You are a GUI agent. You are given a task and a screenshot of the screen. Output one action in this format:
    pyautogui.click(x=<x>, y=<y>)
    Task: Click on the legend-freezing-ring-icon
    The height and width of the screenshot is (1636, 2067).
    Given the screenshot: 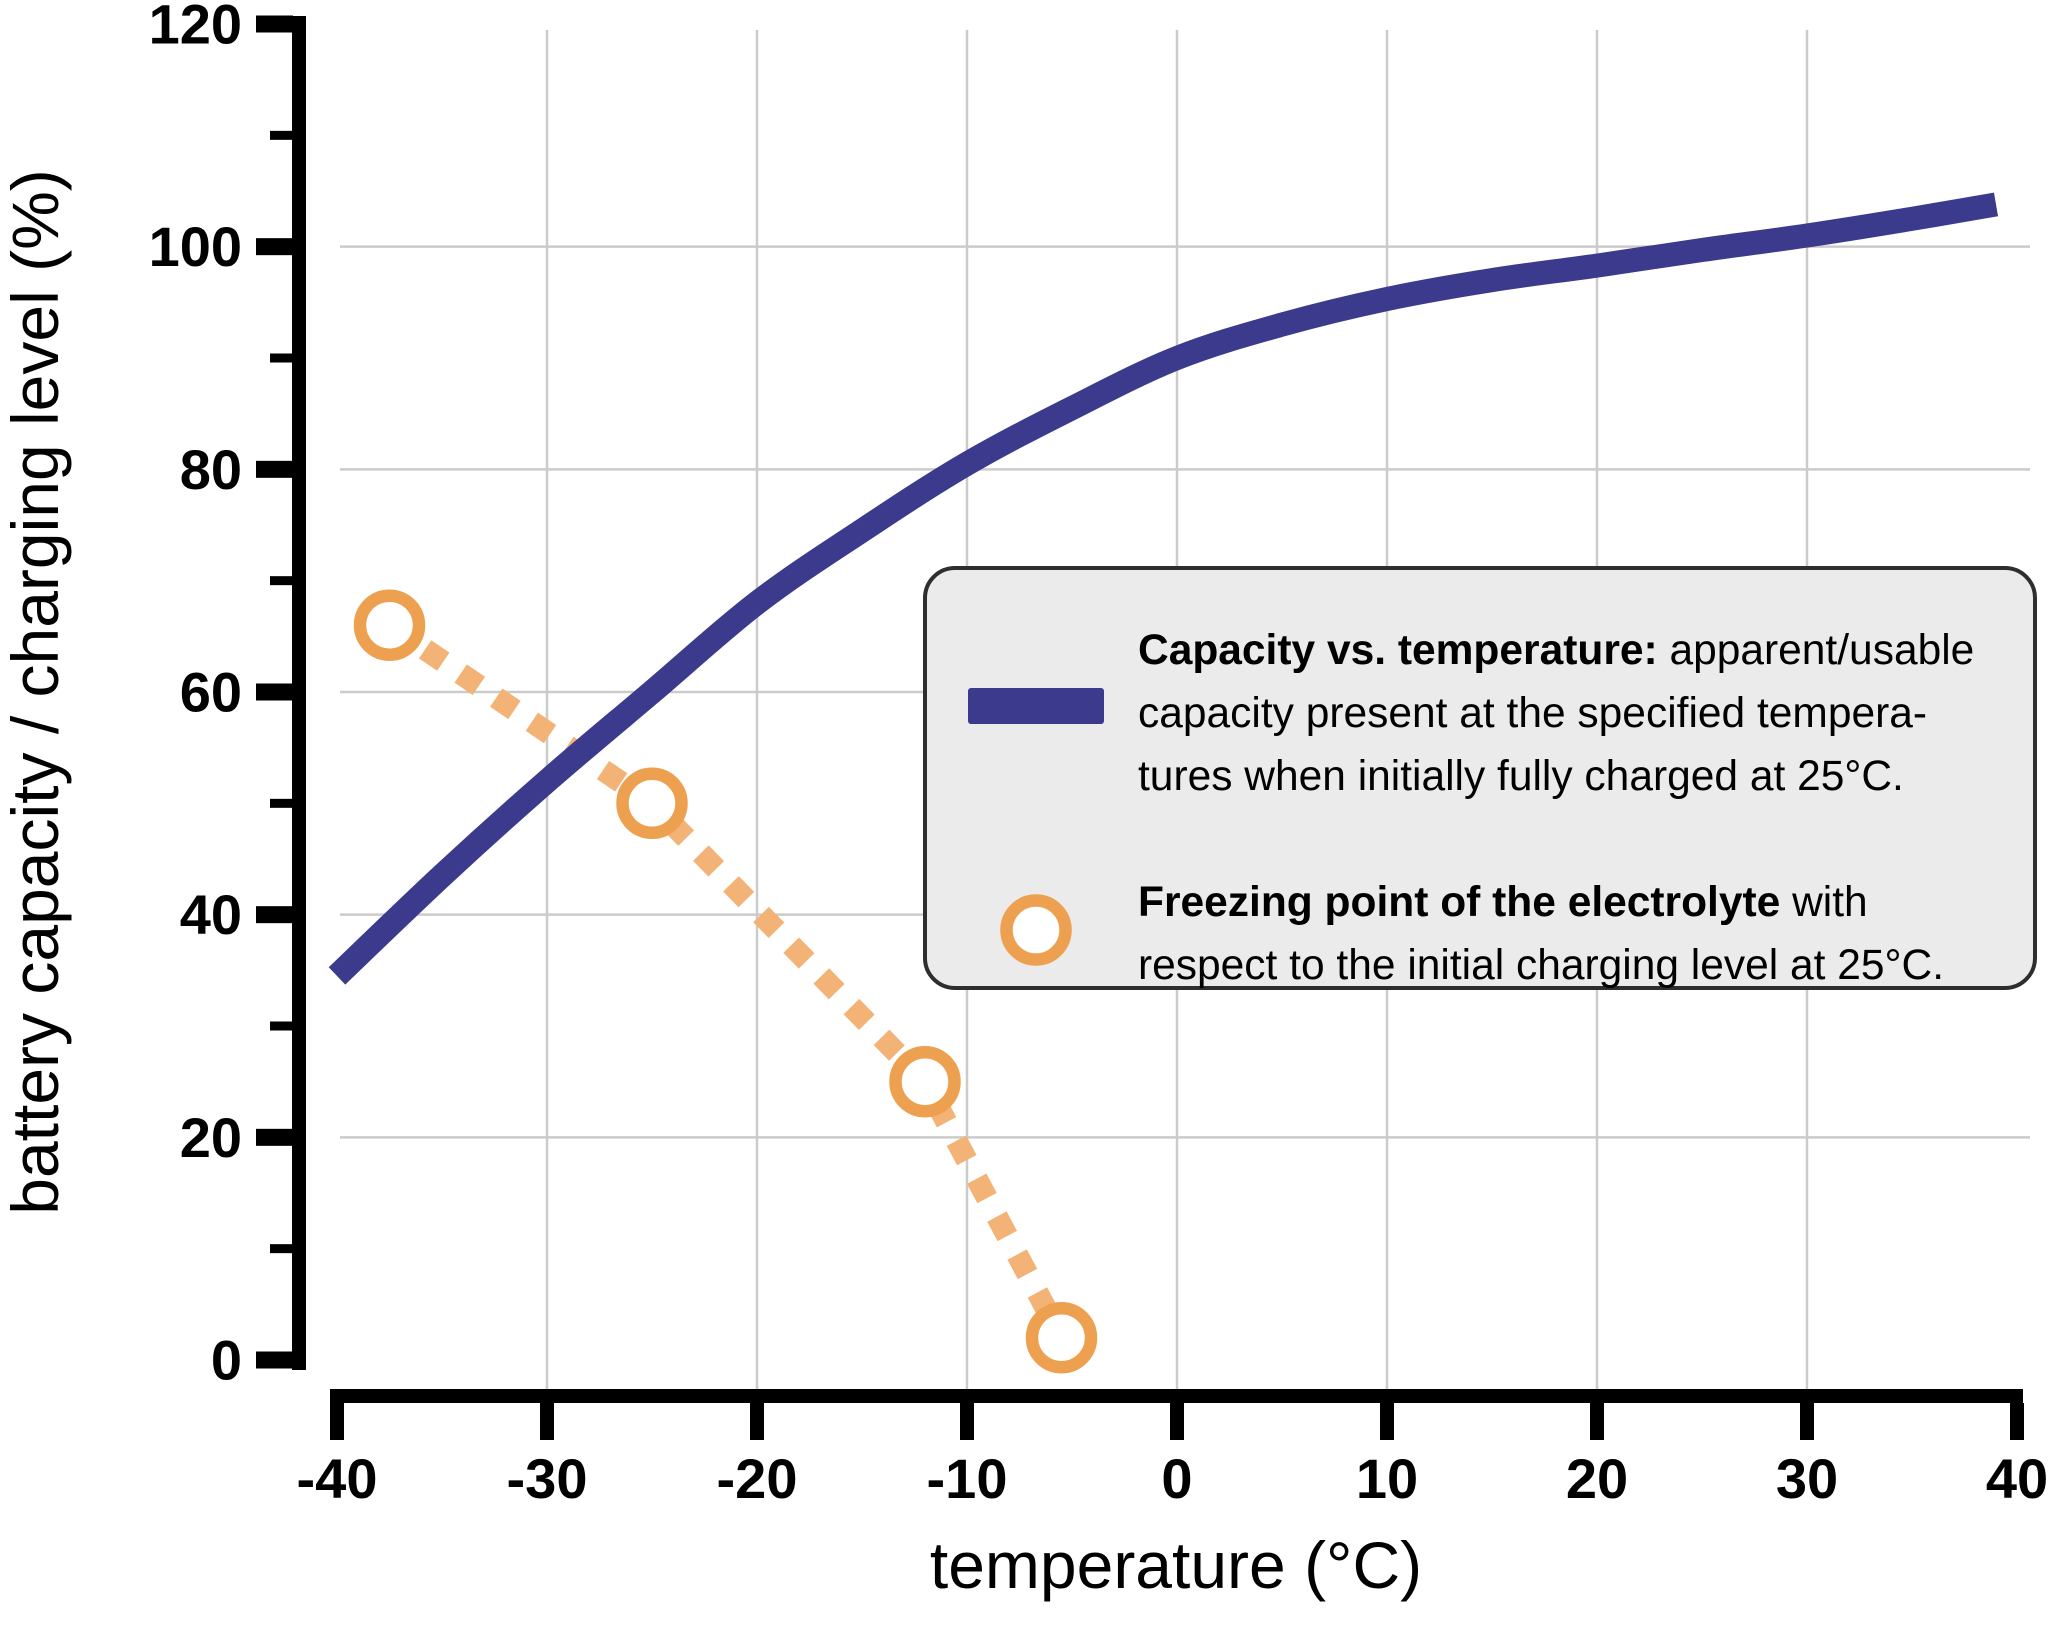 What is the action you would take?
    pyautogui.click(x=1036, y=930)
    